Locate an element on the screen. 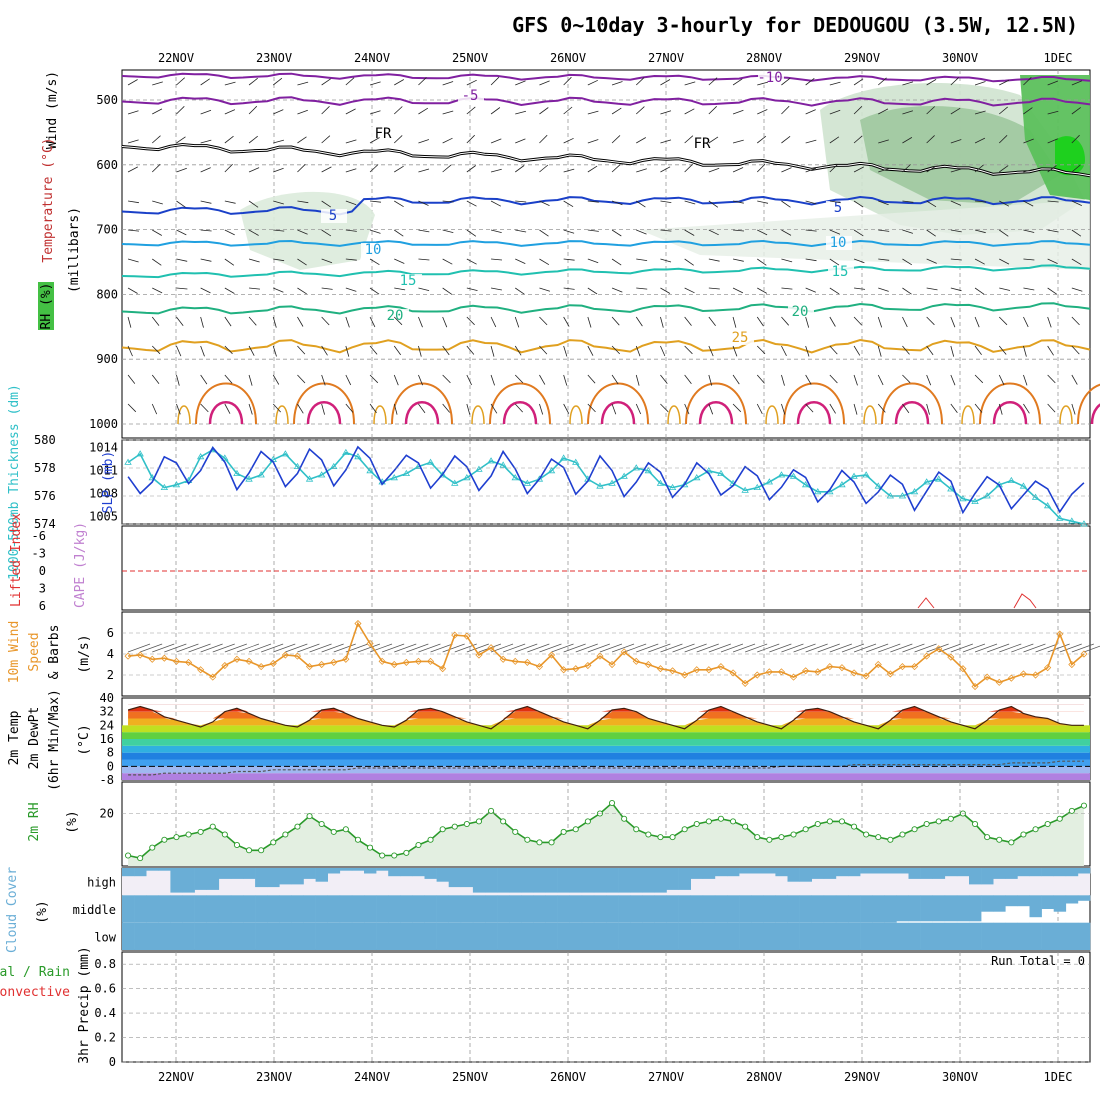  temp-tick-label: 24 is located at coordinates (107, 725).